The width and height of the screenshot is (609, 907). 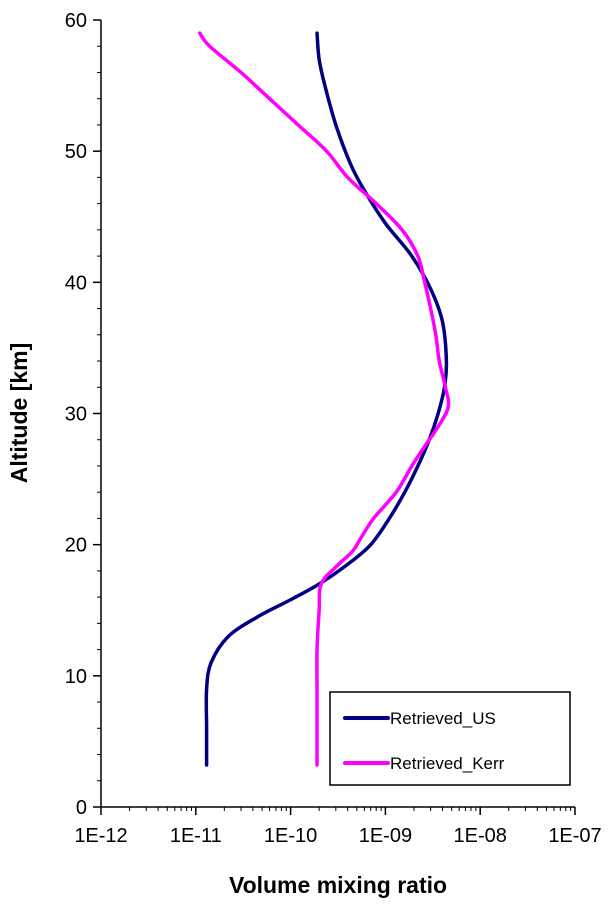 I want to click on x-tick-label: 1E-10, so click(x=290, y=836).